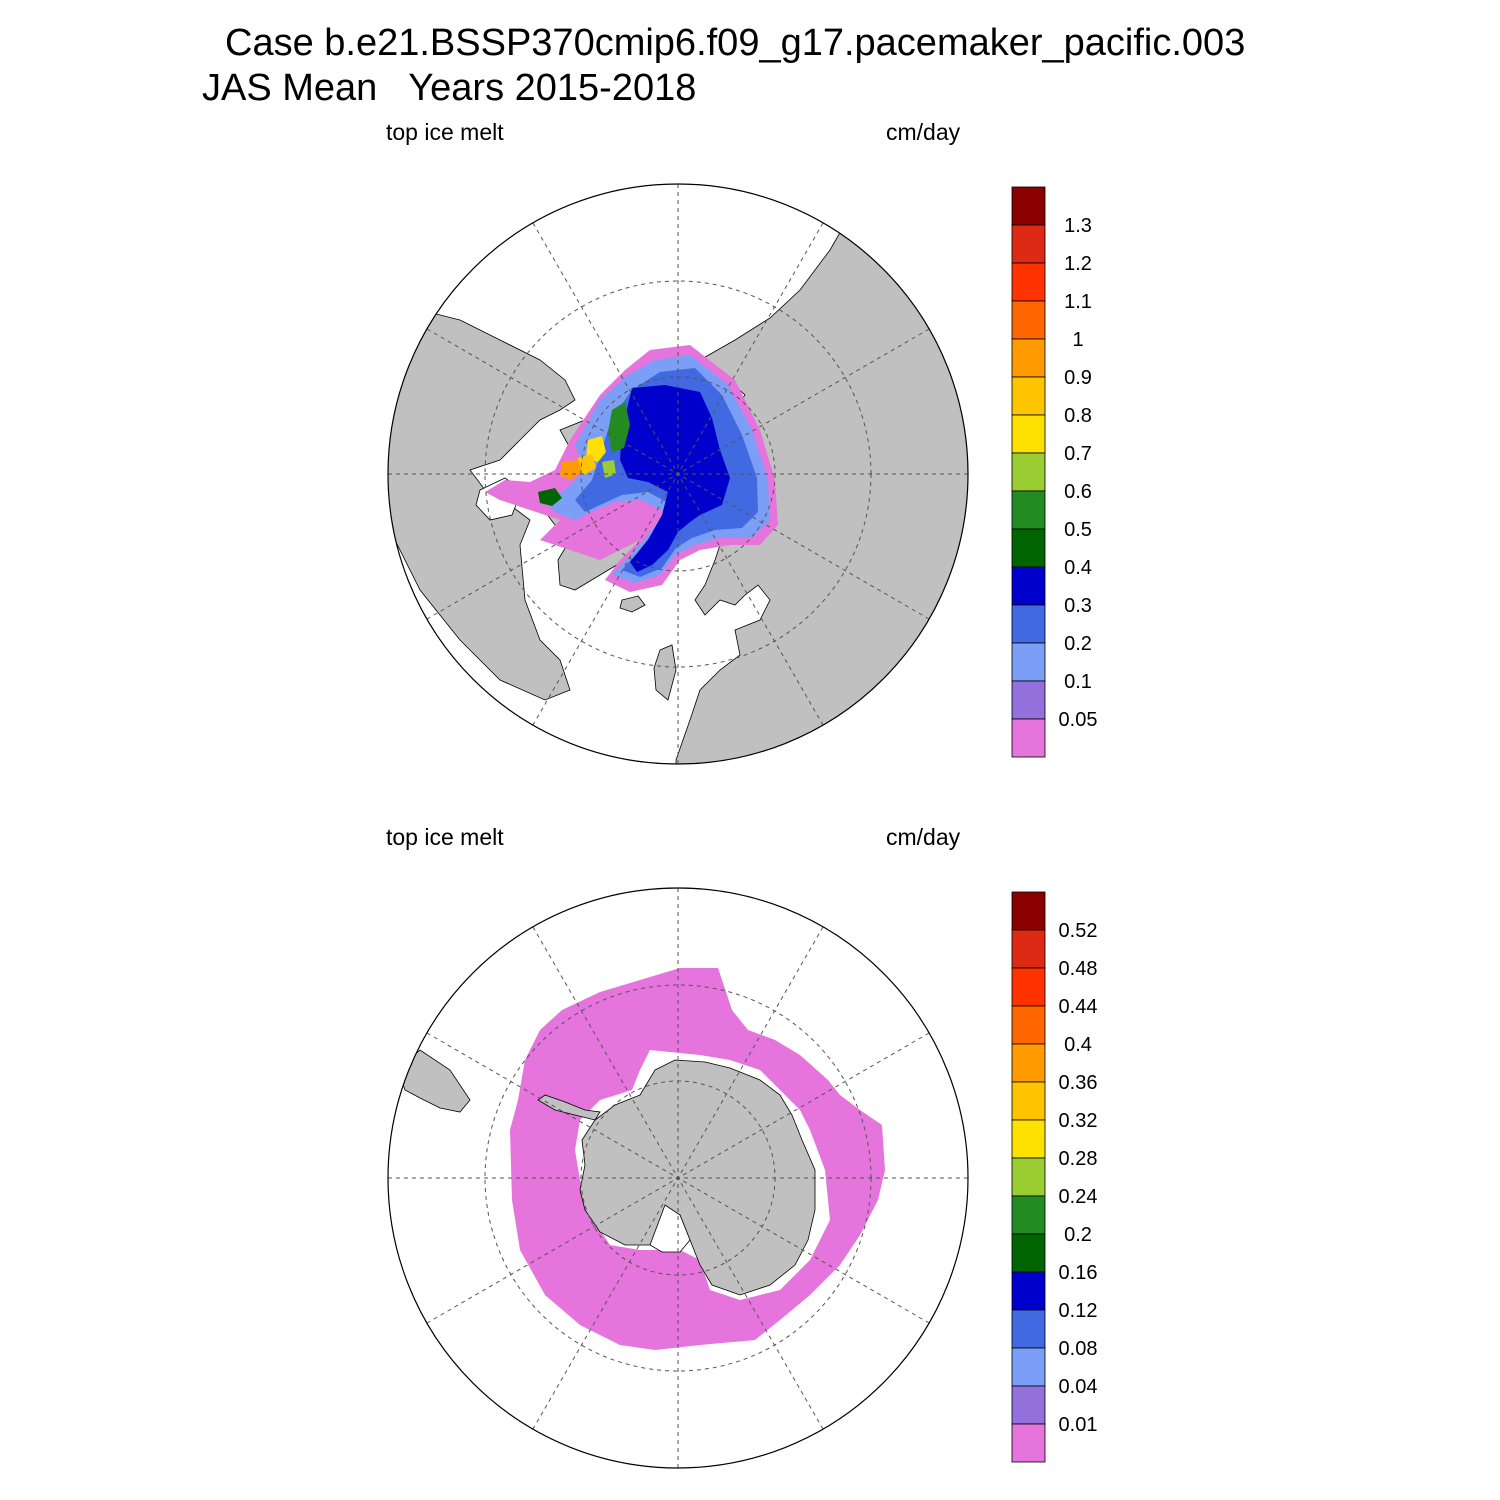 The image size is (1500, 1500). Describe the element at coordinates (445, 837) in the screenshot. I see `bottom-panel-left-label: top ice melt` at that location.